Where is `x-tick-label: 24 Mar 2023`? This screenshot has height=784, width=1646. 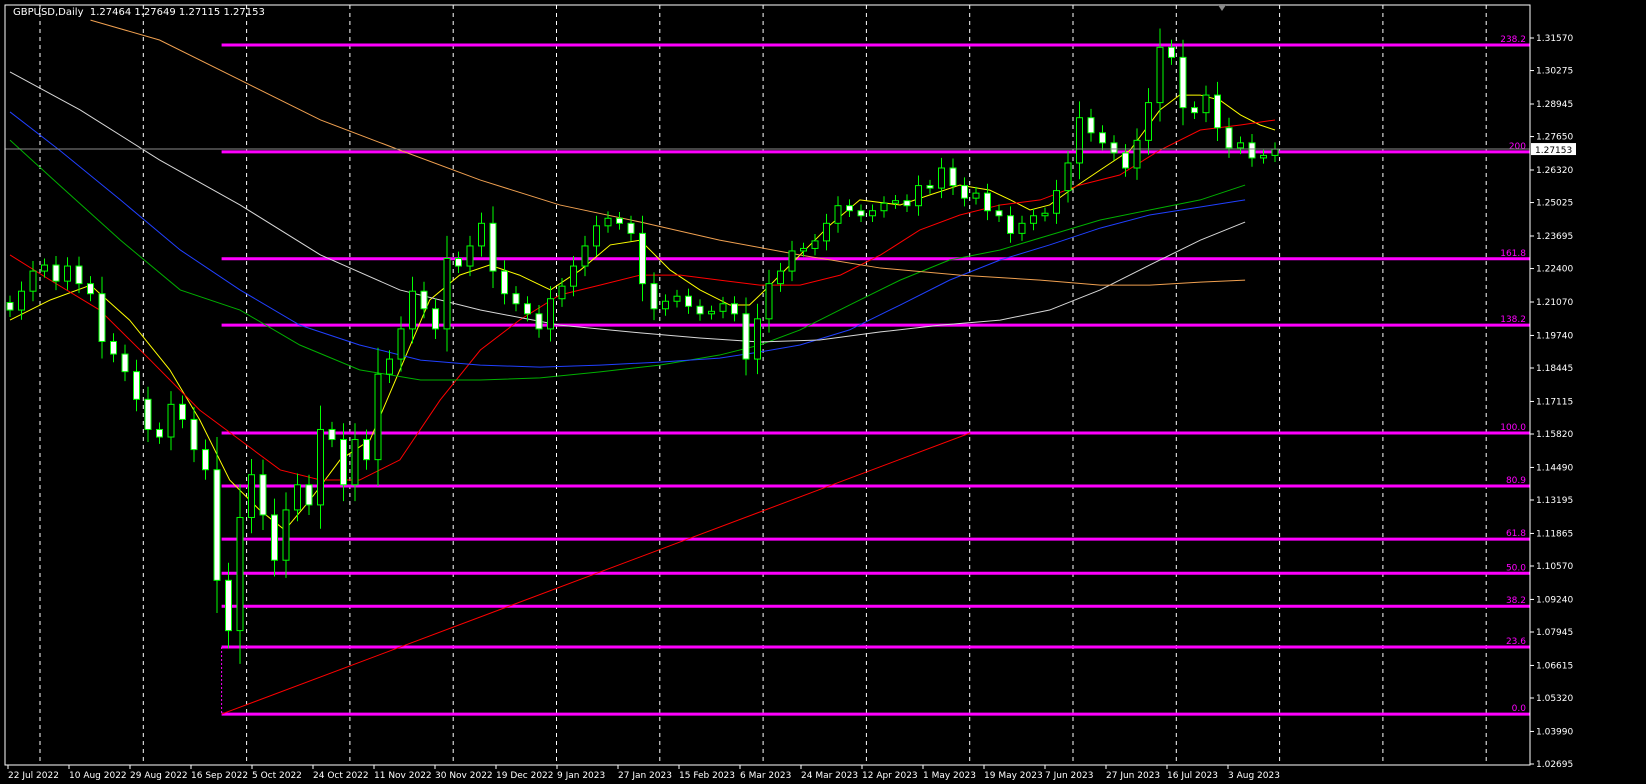 x-tick-label: 24 Mar 2023 is located at coordinates (829, 776).